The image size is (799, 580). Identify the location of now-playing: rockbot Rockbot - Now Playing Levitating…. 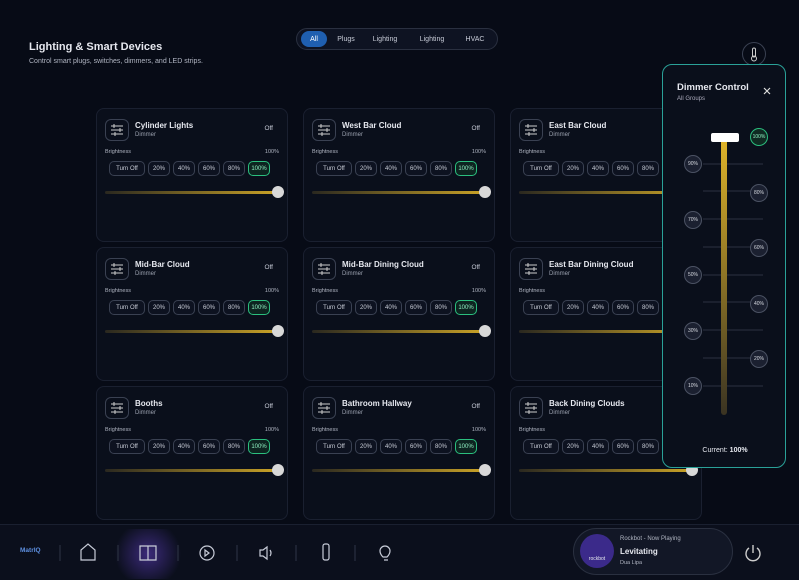
(653, 551).